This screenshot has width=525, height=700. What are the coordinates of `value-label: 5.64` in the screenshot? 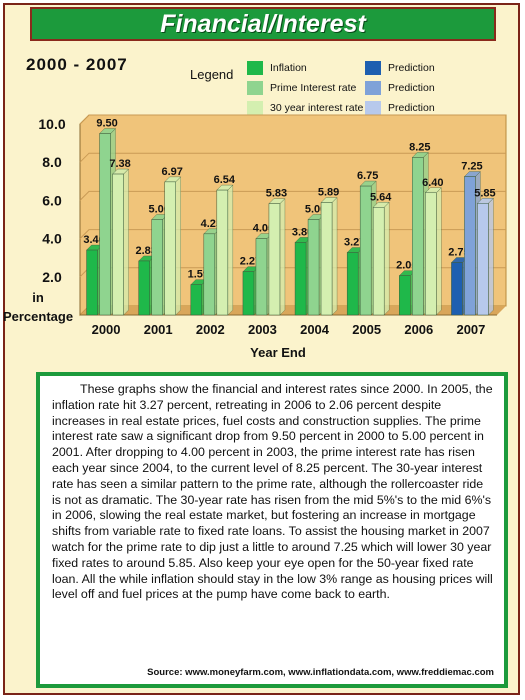 It's located at (381, 197).